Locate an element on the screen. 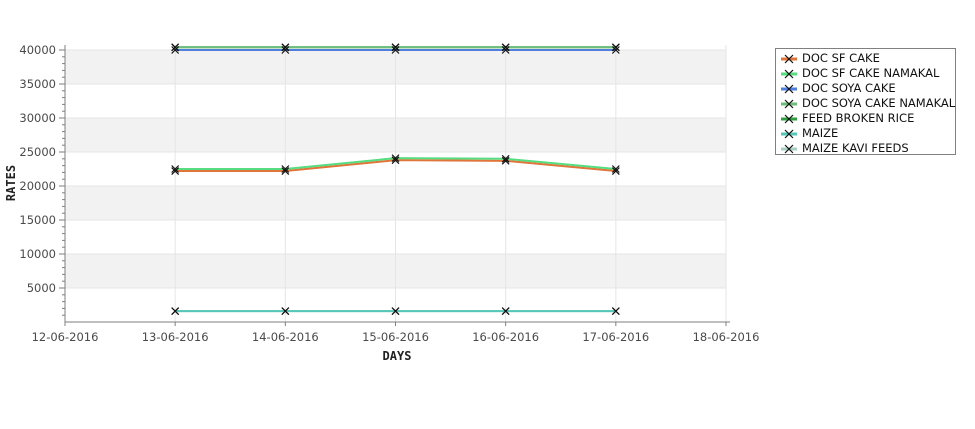  y-tick-label: 10000 is located at coordinates (37, 254).